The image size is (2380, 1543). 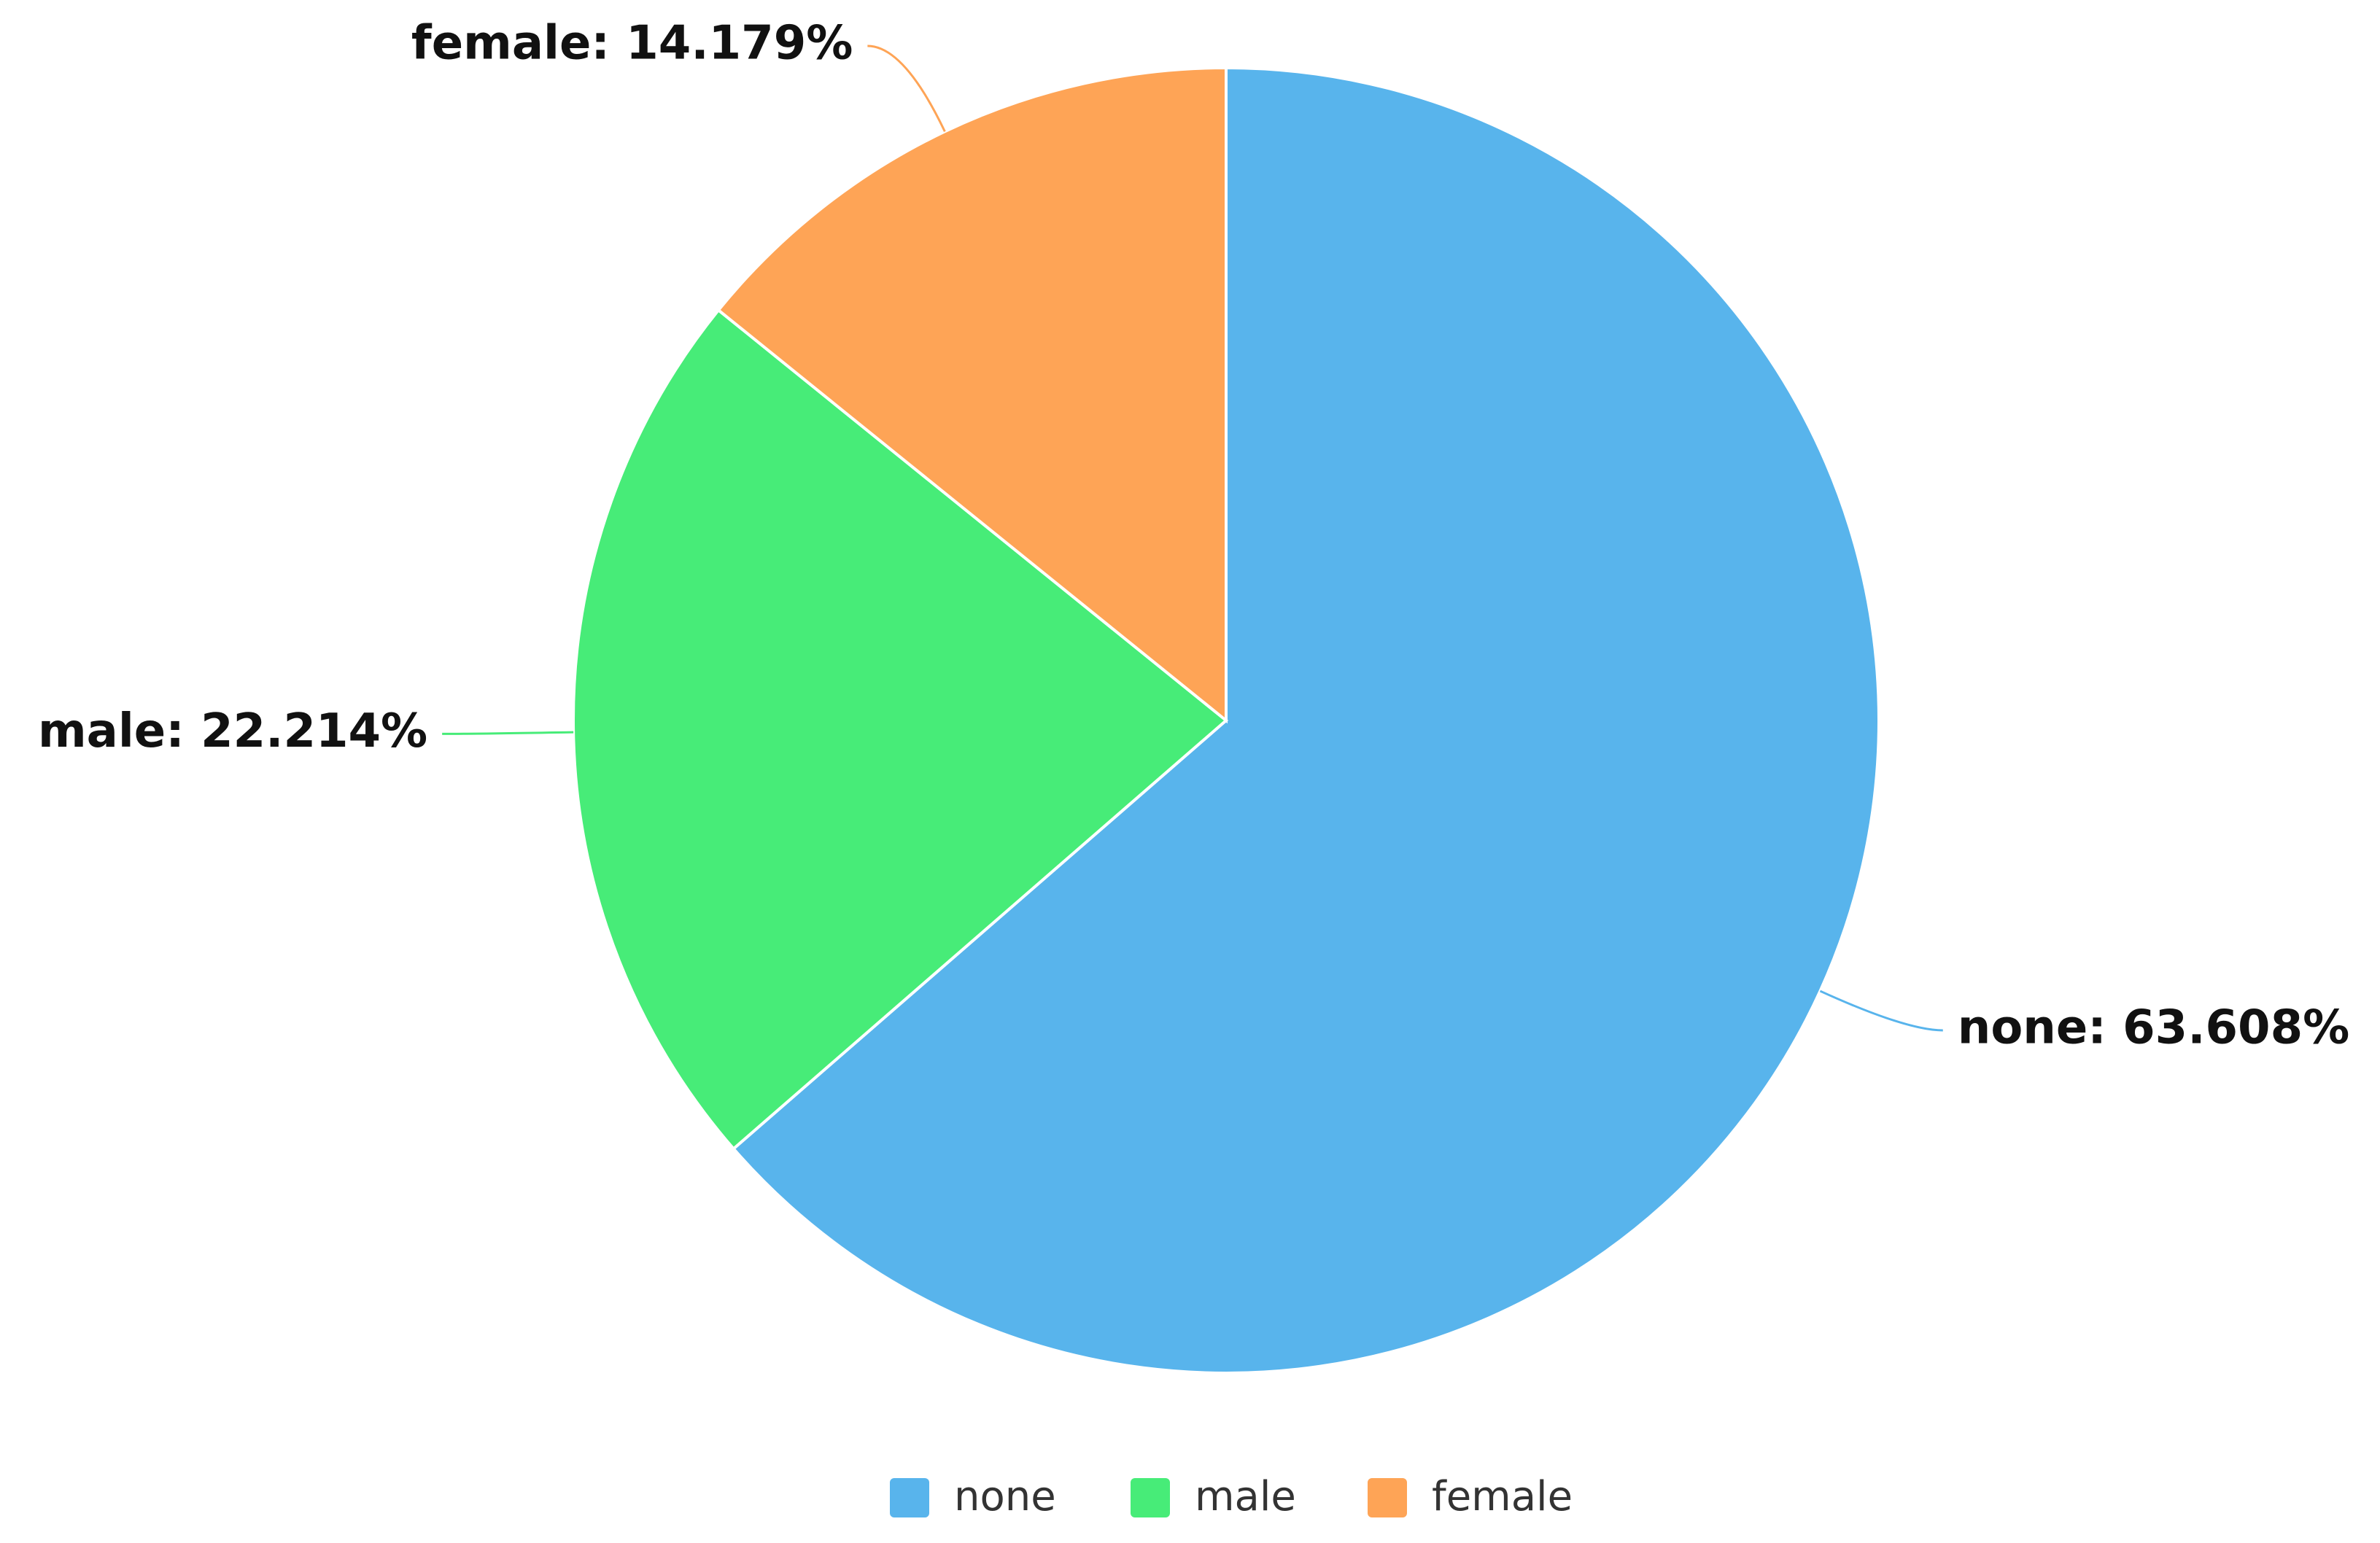 What do you see at coordinates (1005, 1497) in the screenshot?
I see `legend-label: none` at bounding box center [1005, 1497].